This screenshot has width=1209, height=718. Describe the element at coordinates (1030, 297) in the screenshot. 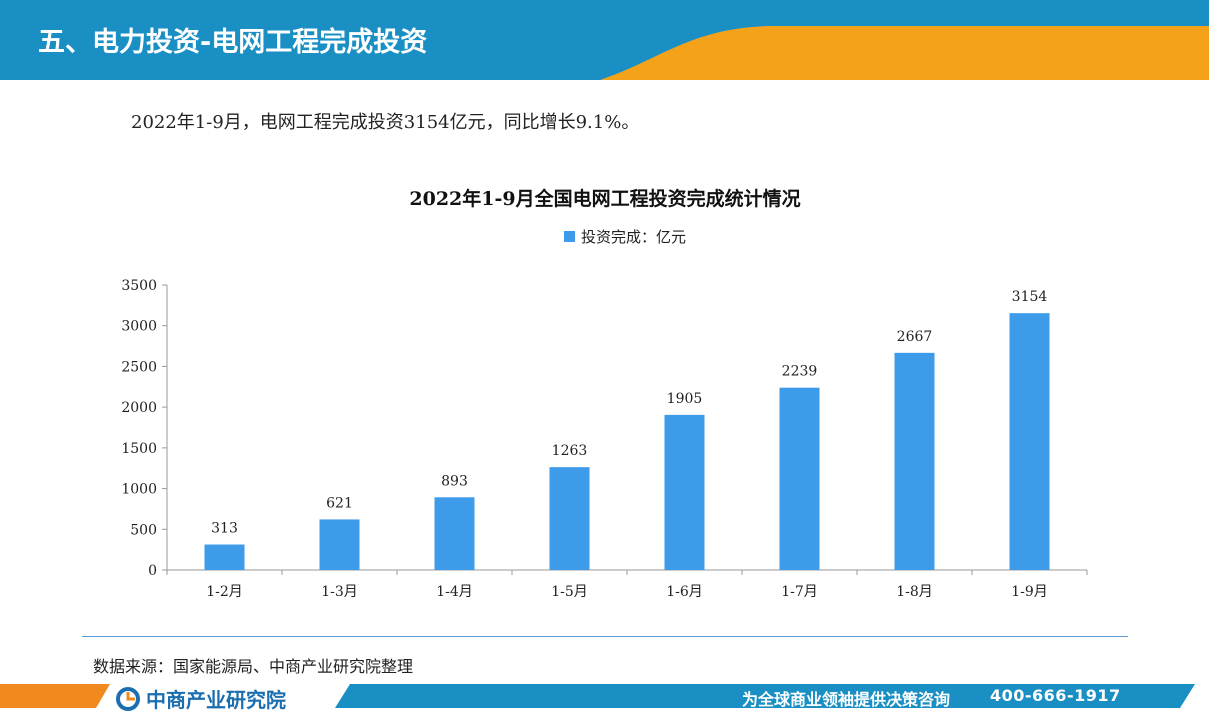

I see `data-label: 3154` at that location.